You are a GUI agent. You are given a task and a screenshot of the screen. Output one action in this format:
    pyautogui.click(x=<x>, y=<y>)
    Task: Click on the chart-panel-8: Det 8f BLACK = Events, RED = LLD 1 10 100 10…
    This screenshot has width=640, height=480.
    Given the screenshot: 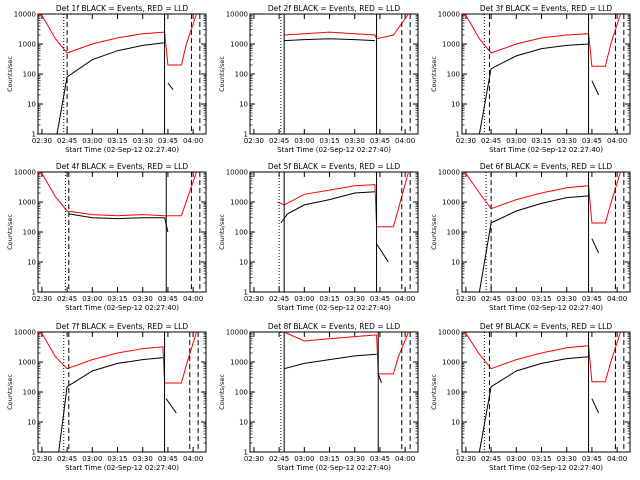 What is the action you would take?
    pyautogui.click(x=318, y=397)
    